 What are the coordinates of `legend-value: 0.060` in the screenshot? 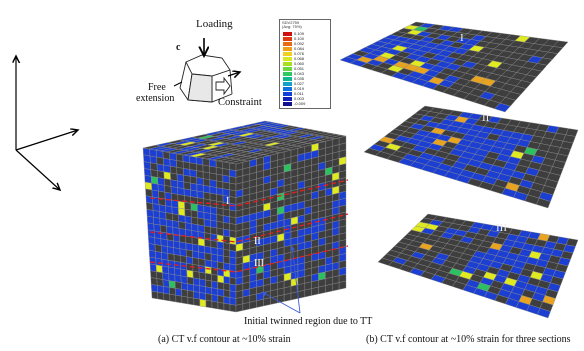 It's located at (299, 63).